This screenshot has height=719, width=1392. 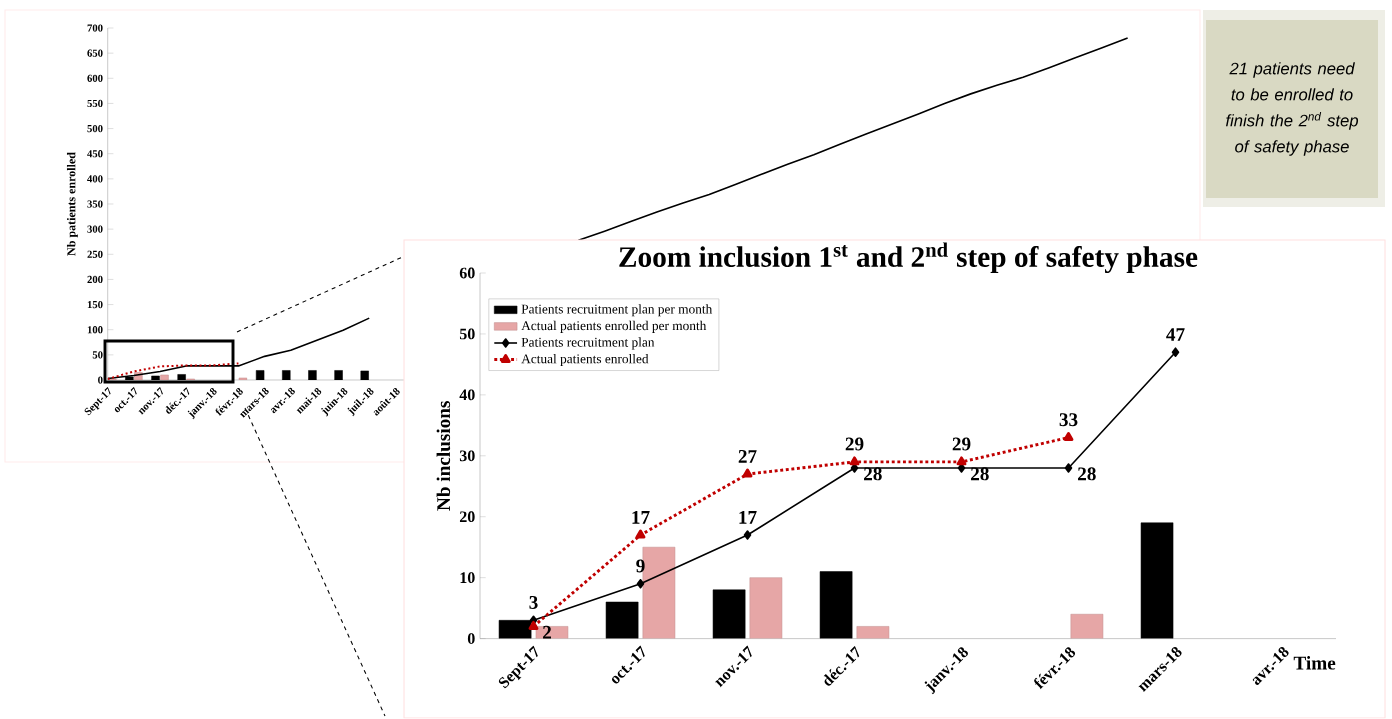 What do you see at coordinates (467, 517) in the screenshot?
I see `y-tick-label: 20` at bounding box center [467, 517].